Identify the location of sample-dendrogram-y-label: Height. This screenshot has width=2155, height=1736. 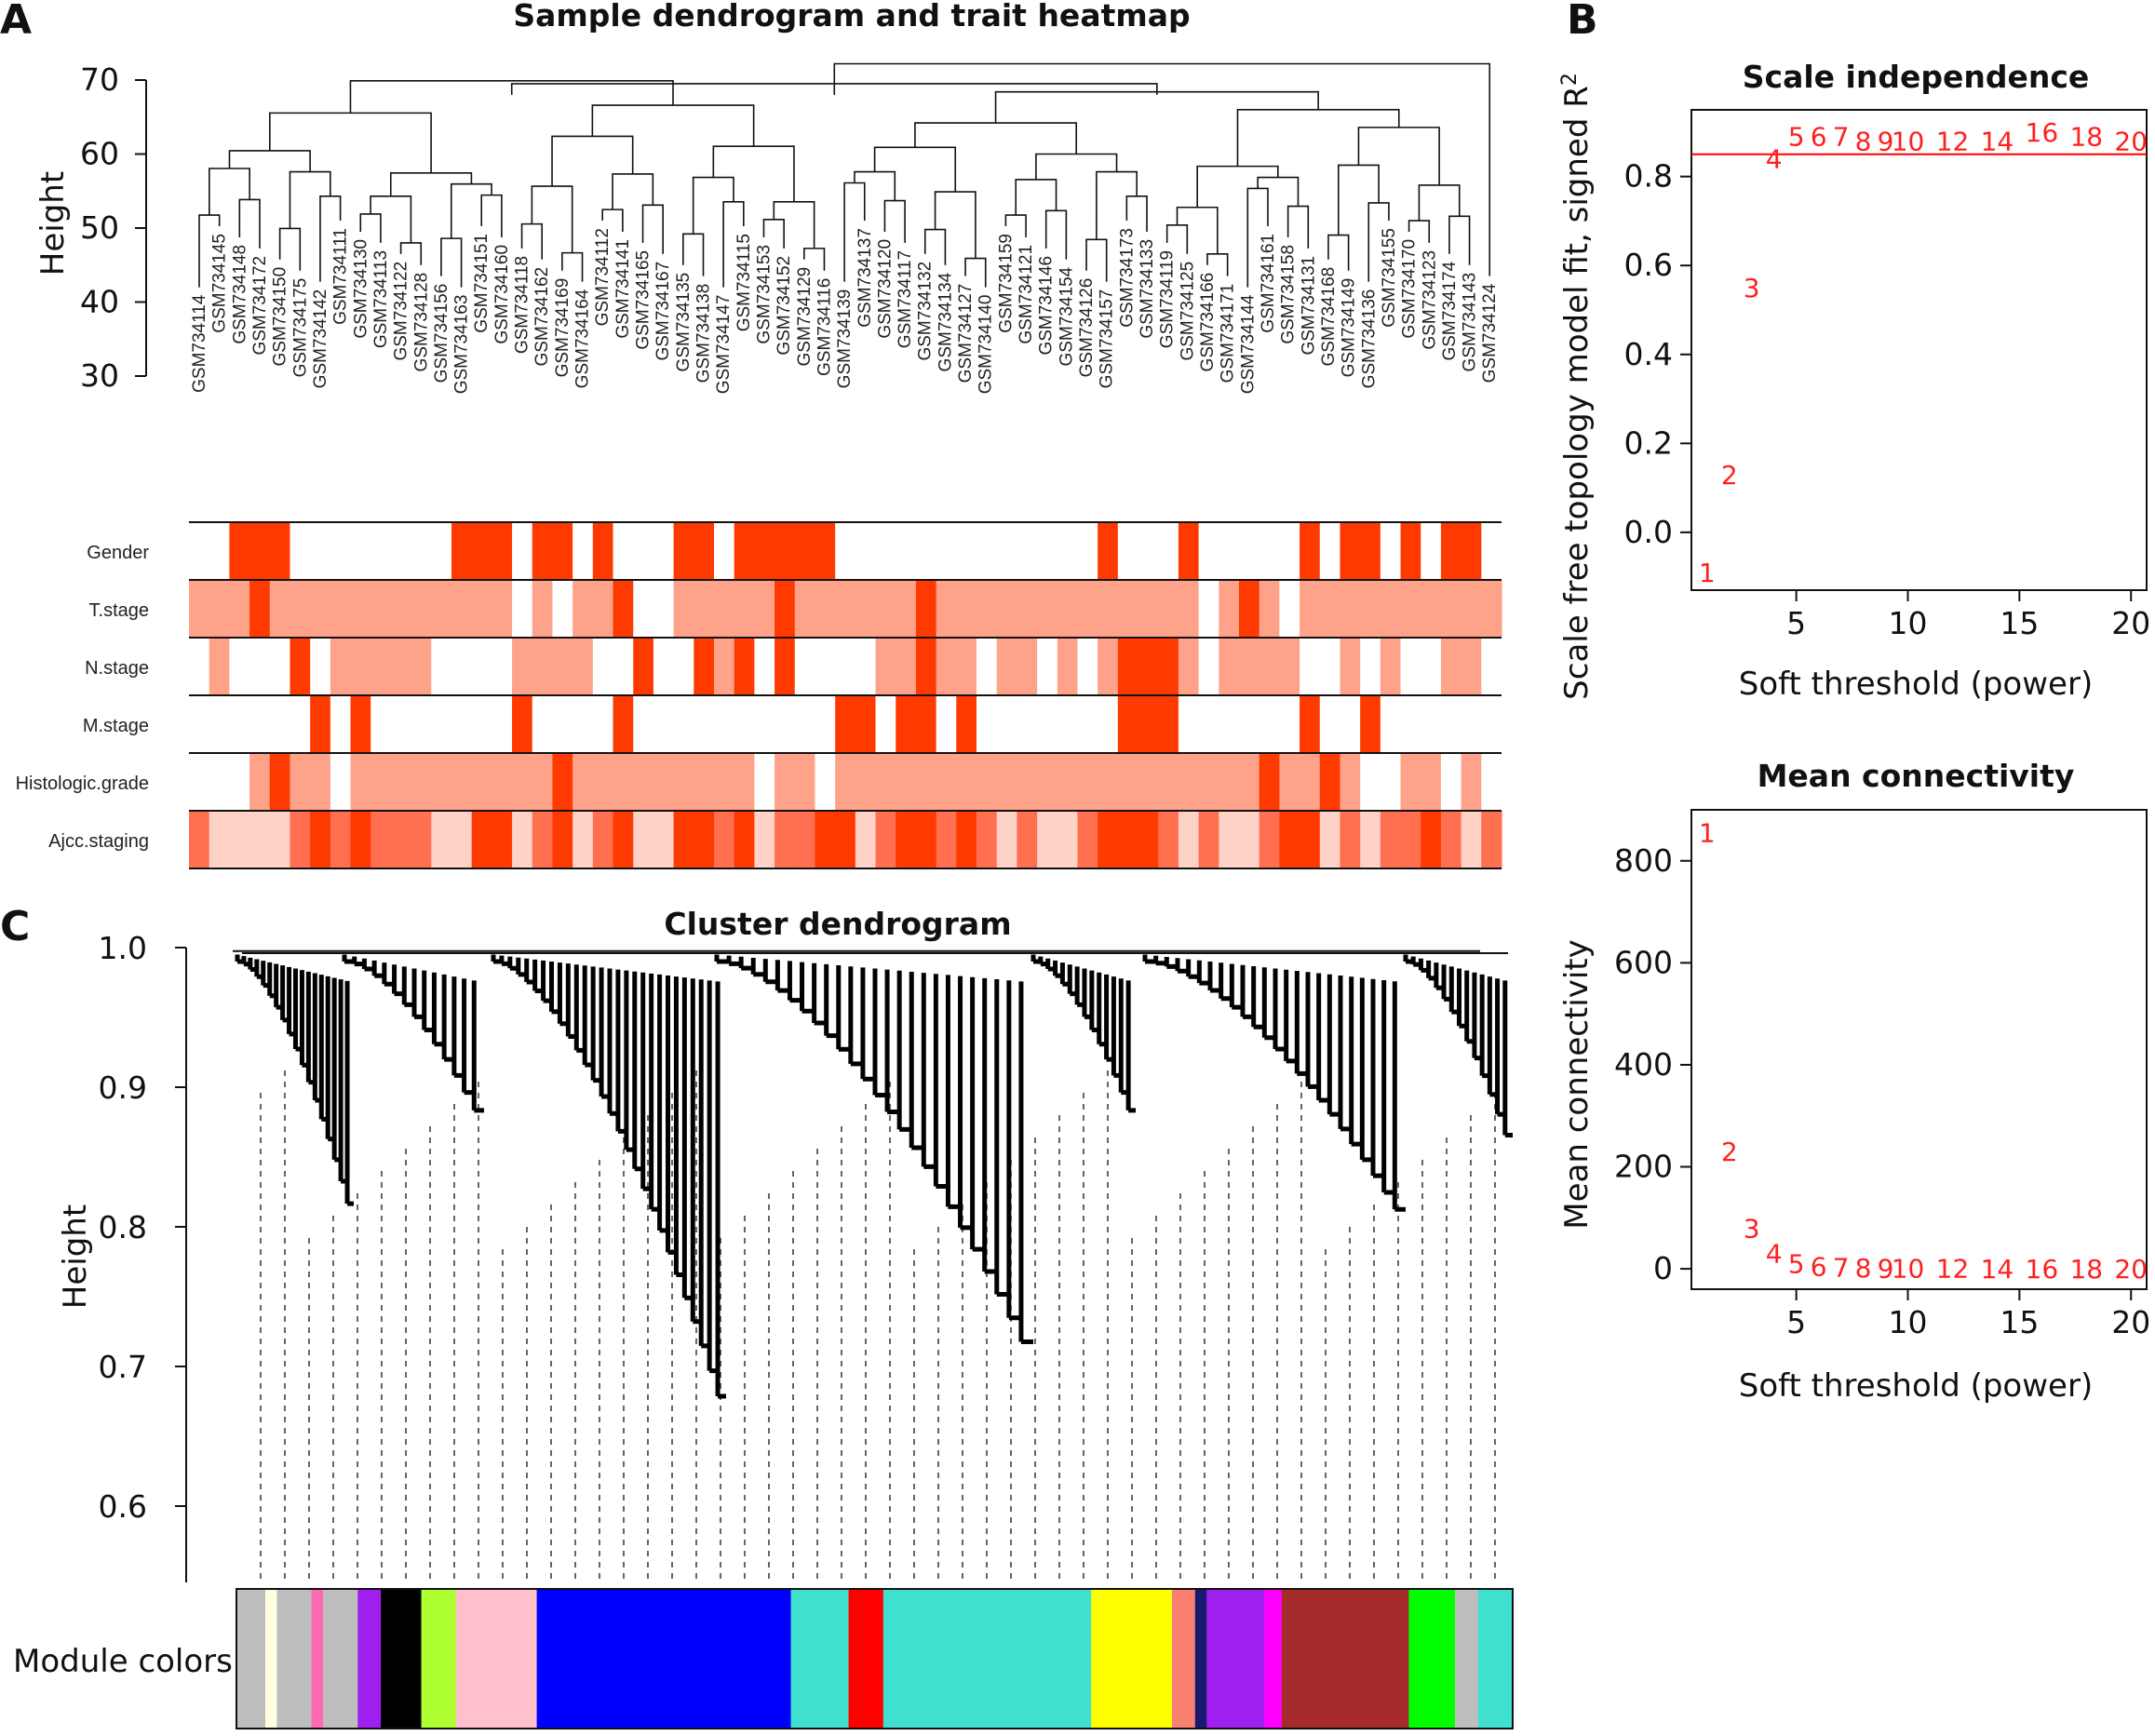
(53, 224).